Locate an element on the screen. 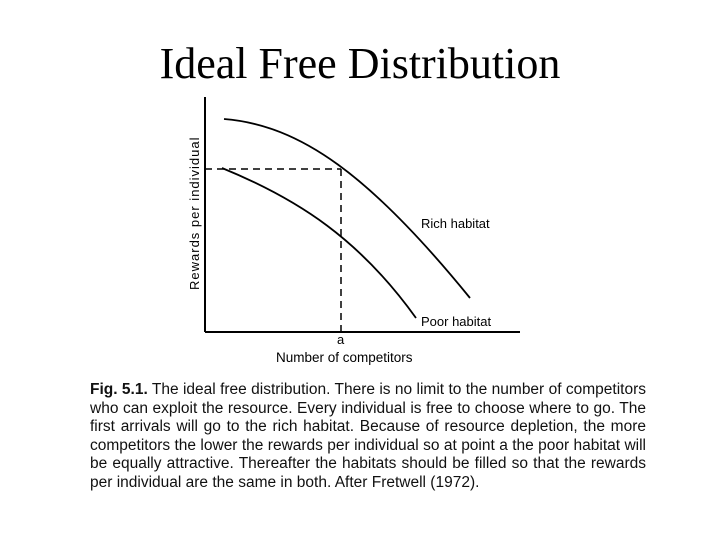 This screenshot has height=540, width=720. poor-habitat-label: Poor habitat is located at coordinates (456, 321).